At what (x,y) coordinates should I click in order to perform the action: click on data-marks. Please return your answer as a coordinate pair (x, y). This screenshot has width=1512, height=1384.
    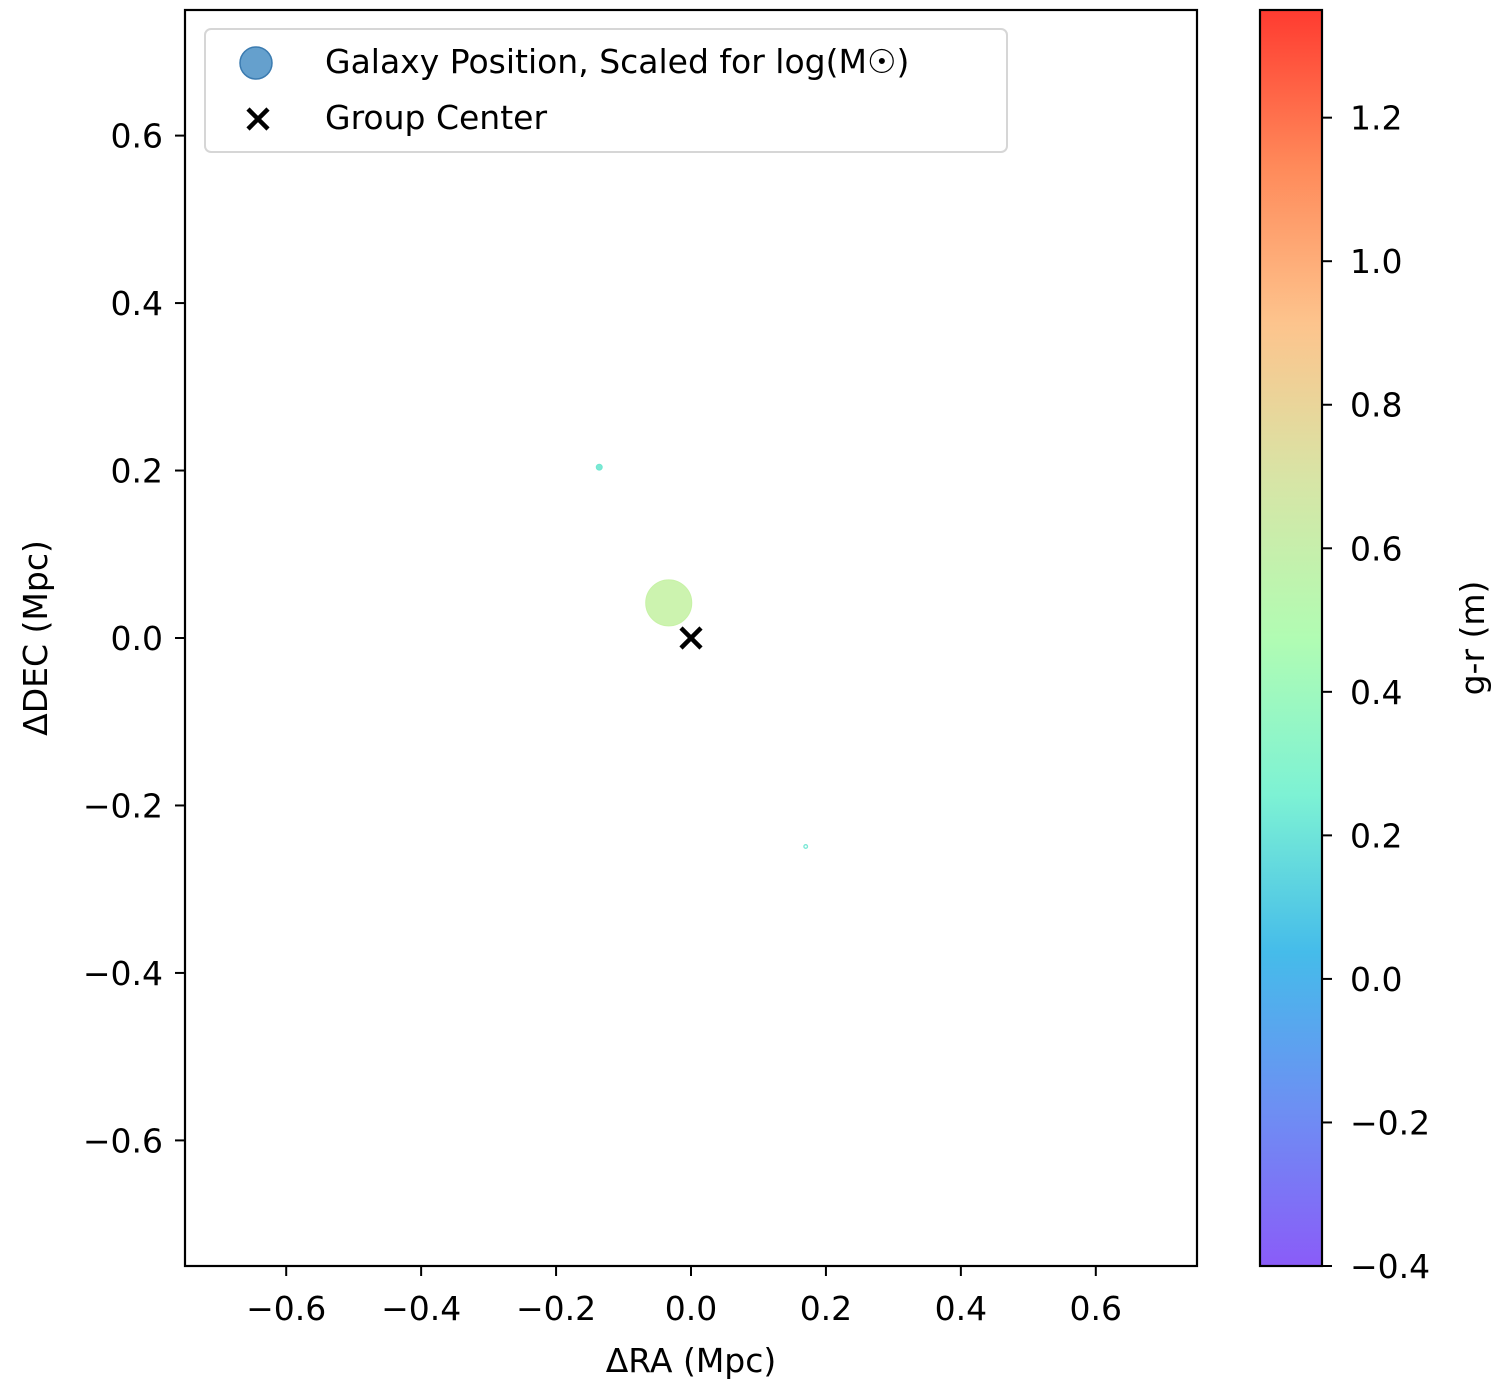
    Looking at the image, I should click on (702, 656).